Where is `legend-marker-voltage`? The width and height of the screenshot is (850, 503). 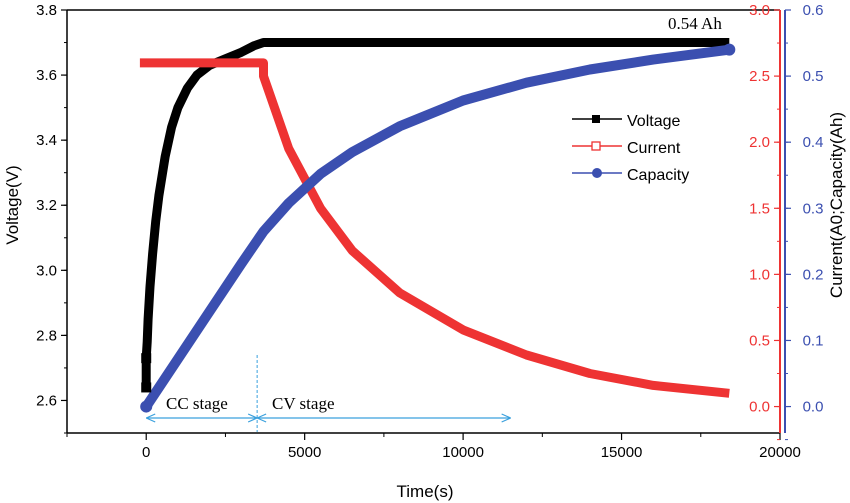
legend-marker-voltage is located at coordinates (596, 119).